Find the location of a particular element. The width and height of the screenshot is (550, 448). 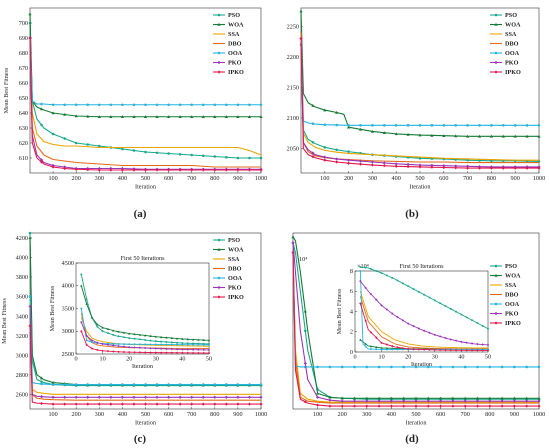

inset-title: First 50 Iterations is located at coordinates (422, 266).